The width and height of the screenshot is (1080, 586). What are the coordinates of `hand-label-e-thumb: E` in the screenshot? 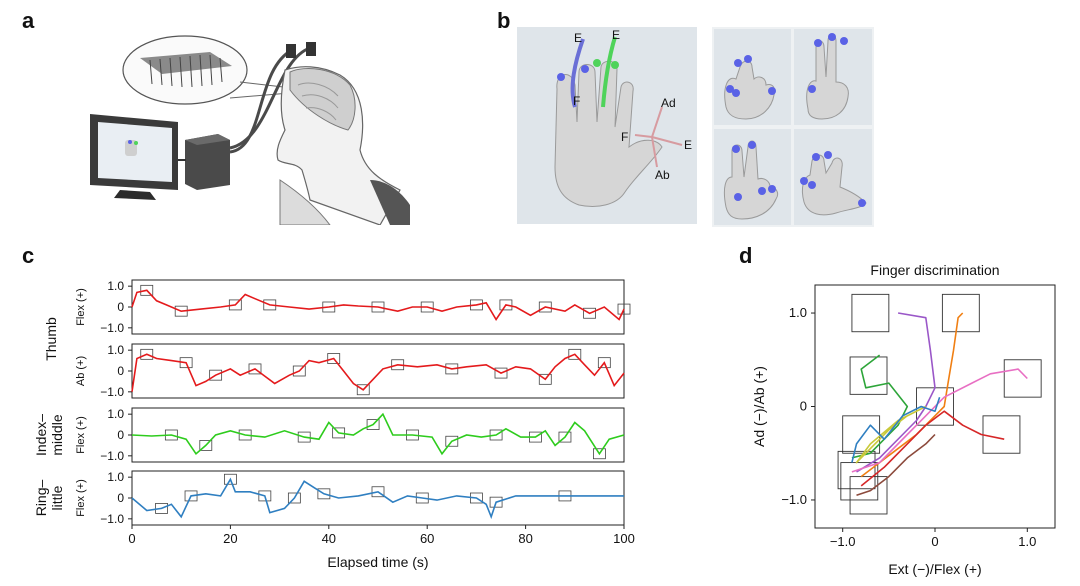 It's located at (688, 145).